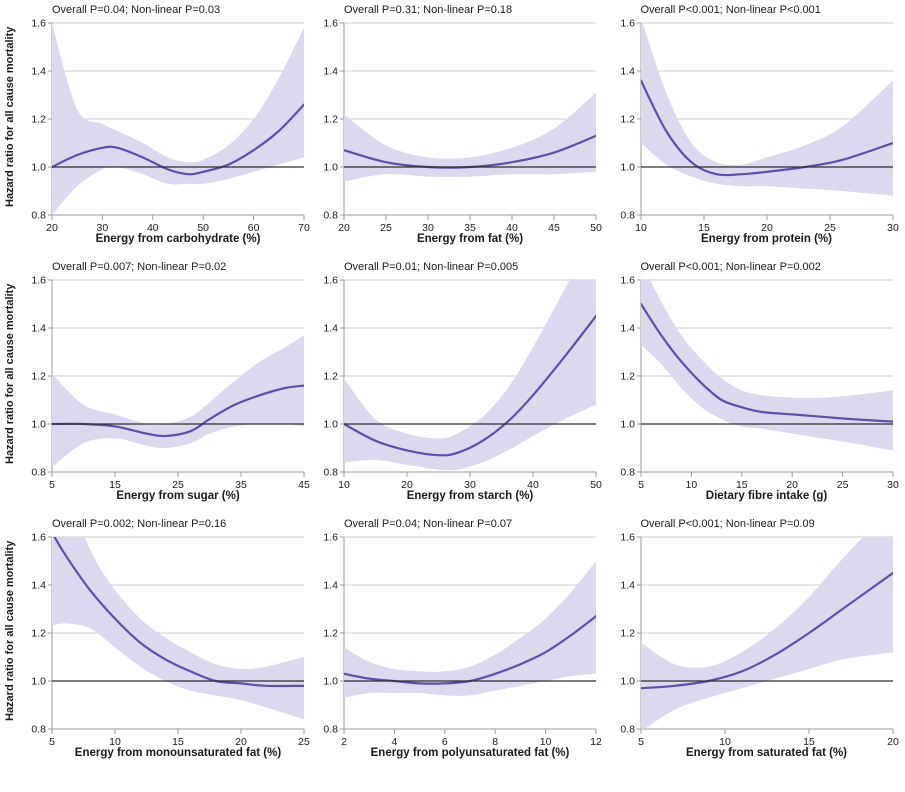 The width and height of the screenshot is (905, 792). I want to click on panel-title: Overall P<0.001; Non-linear P=0.09, so click(727, 524).